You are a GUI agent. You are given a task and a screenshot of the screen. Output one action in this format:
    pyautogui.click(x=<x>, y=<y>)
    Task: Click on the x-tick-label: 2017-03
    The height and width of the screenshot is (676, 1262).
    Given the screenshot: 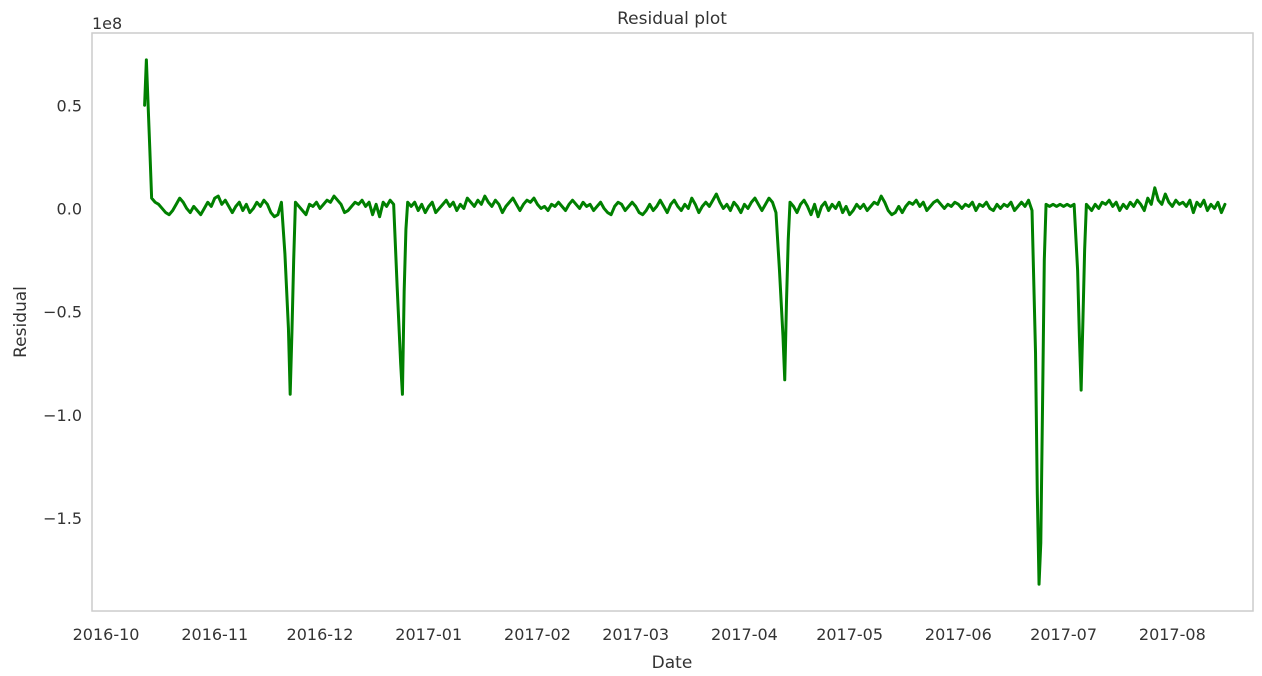 What is the action you would take?
    pyautogui.click(x=635, y=634)
    